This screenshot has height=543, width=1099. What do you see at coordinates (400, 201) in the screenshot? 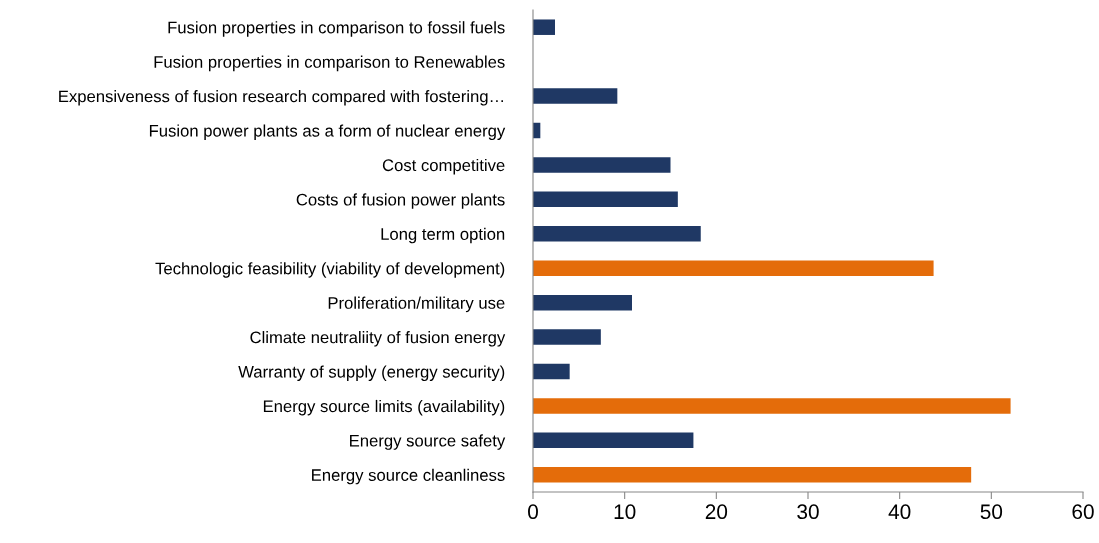
I see `y-tick-label: Costs of fusion power plants` at bounding box center [400, 201].